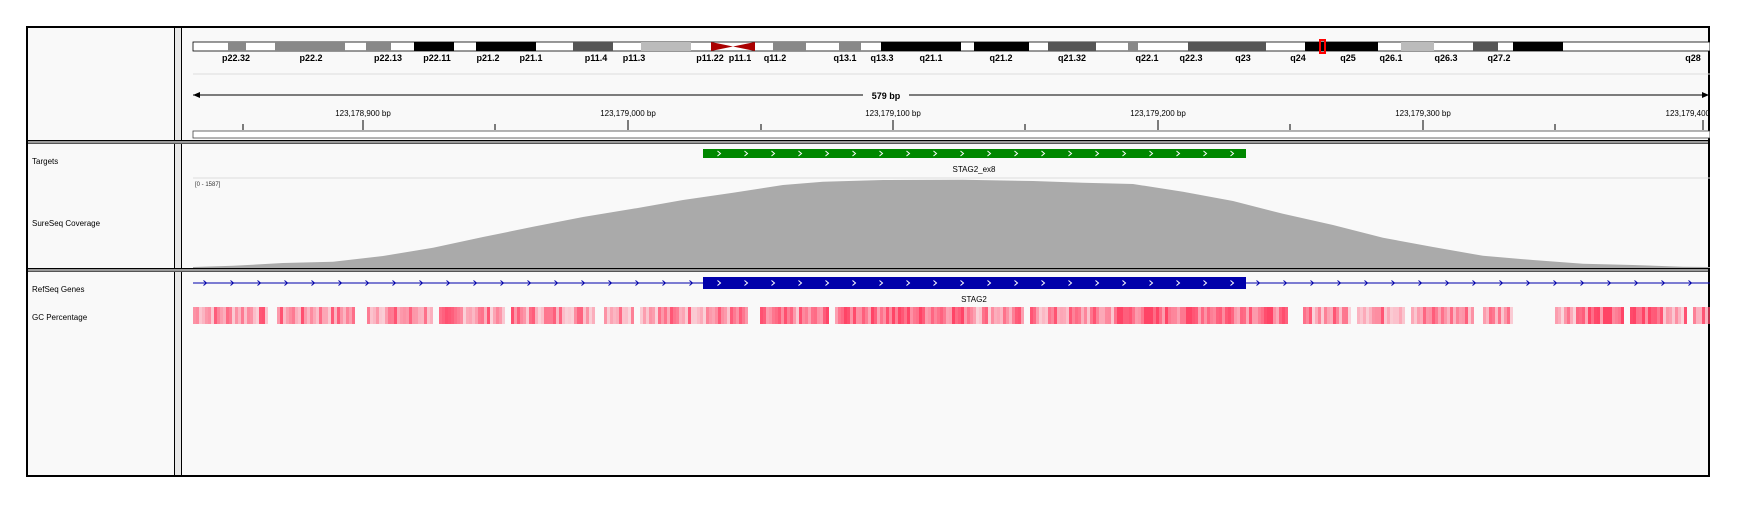 The image size is (1740, 507). What do you see at coordinates (1322, 46) in the screenshot?
I see `current-region-marker` at bounding box center [1322, 46].